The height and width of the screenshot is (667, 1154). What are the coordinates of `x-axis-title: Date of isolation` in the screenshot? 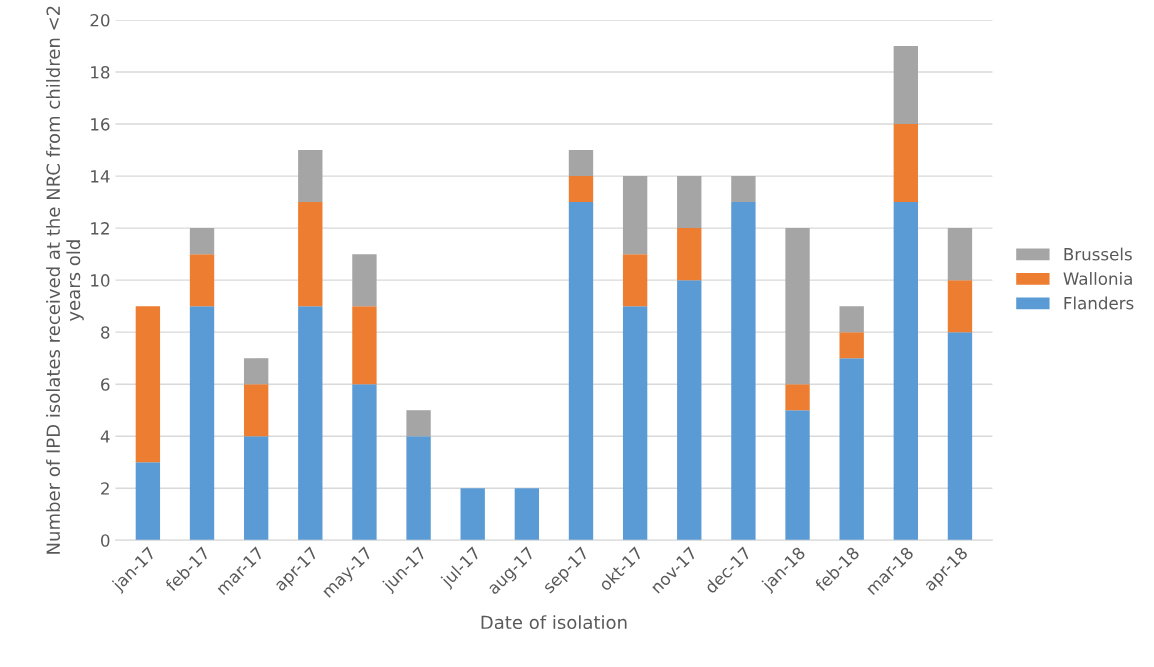 It's located at (554, 622).